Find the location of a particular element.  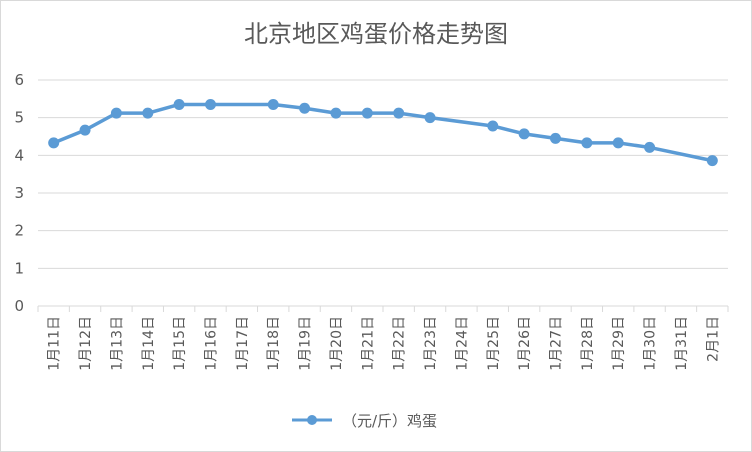

y-tick-label: 6 is located at coordinates (19, 80).